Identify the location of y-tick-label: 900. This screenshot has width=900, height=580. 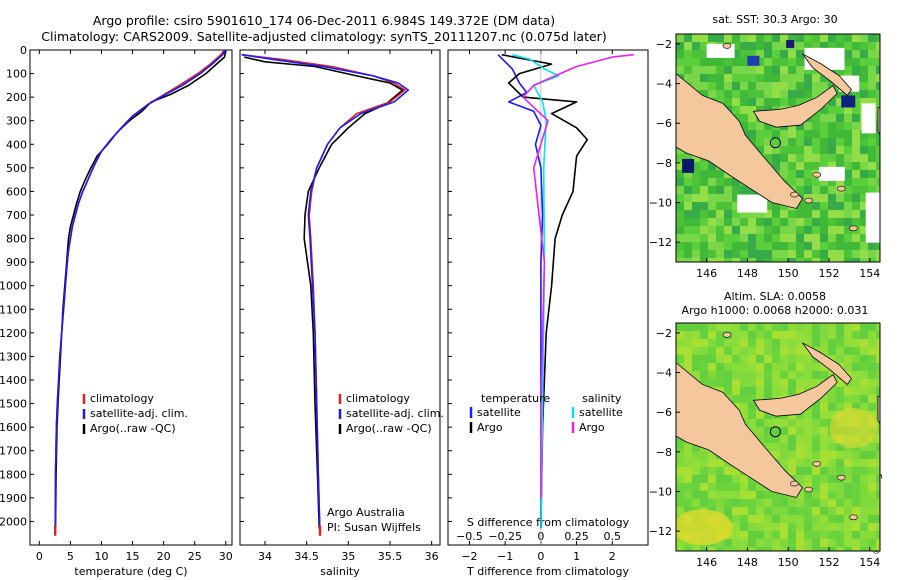
(16, 262).